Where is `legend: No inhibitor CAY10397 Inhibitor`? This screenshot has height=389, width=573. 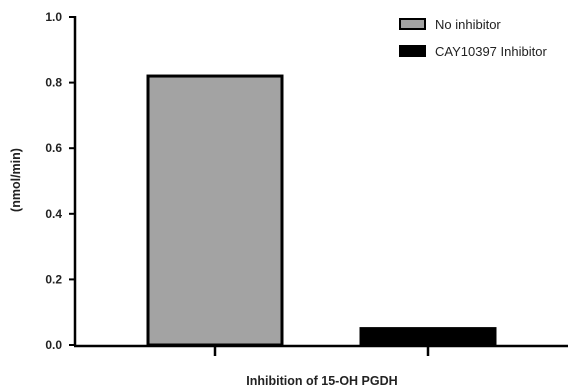 legend: No inhibitor CAY10397 Inhibitor is located at coordinates (473, 38).